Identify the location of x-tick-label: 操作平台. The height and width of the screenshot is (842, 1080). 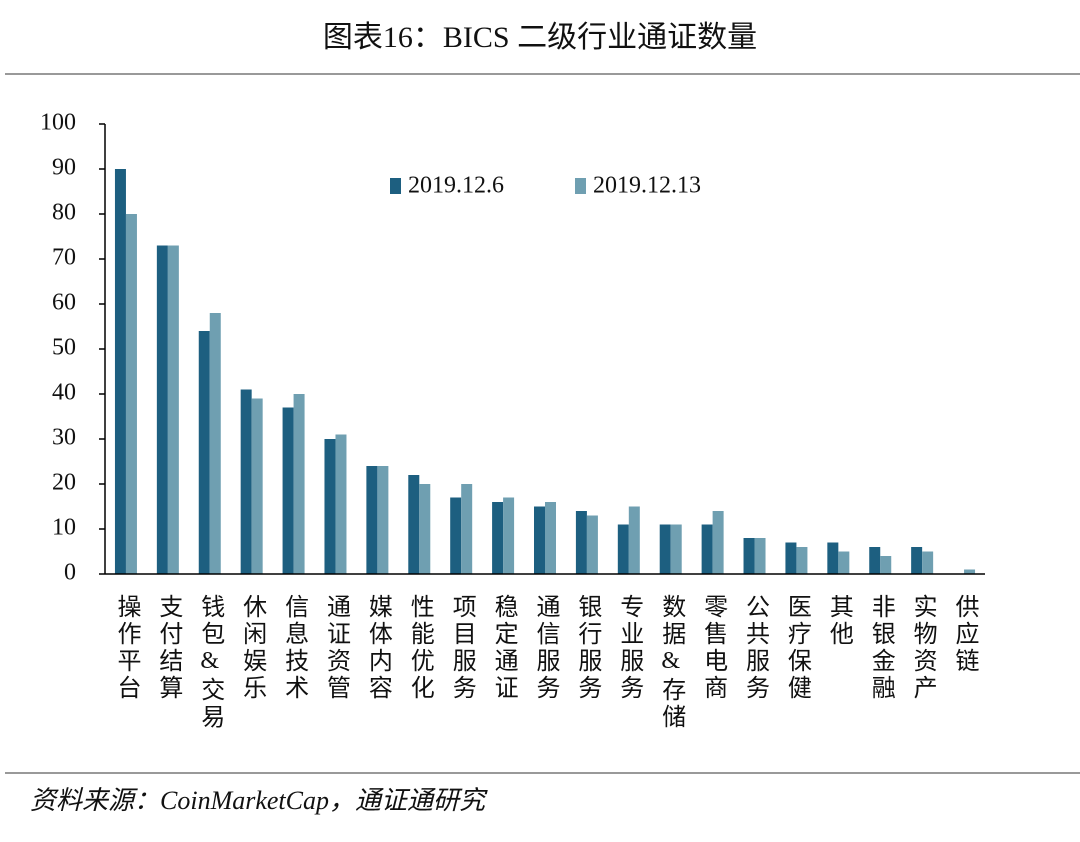
(127, 648).